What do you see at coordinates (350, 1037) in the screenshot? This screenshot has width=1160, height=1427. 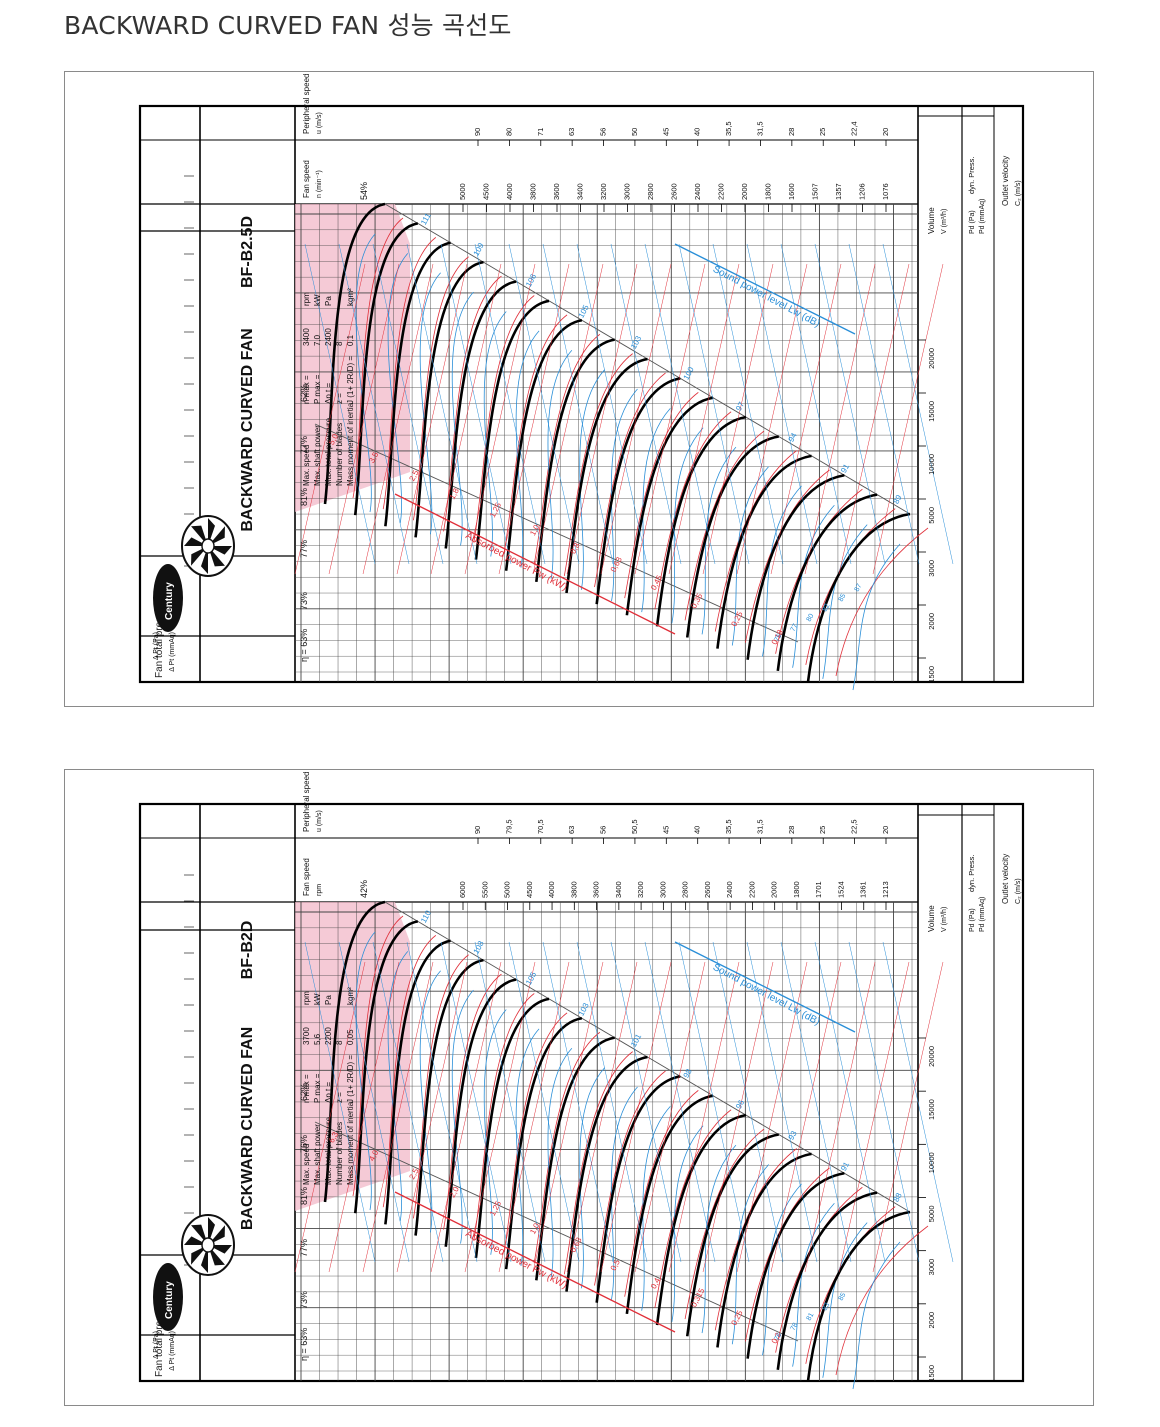 I see `param-value: 0,05` at bounding box center [350, 1037].